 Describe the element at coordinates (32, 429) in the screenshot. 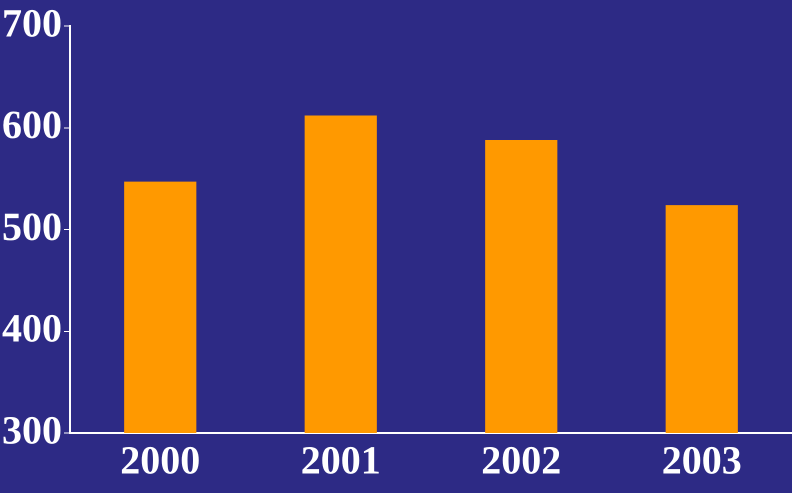

I see `y-tick-label: 300` at that location.